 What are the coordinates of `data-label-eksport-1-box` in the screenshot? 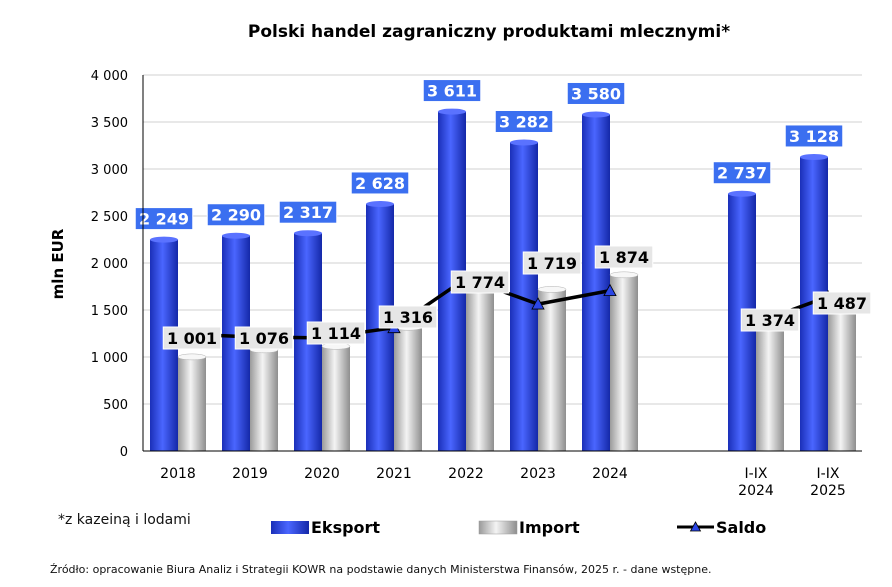 It's located at (236, 215).